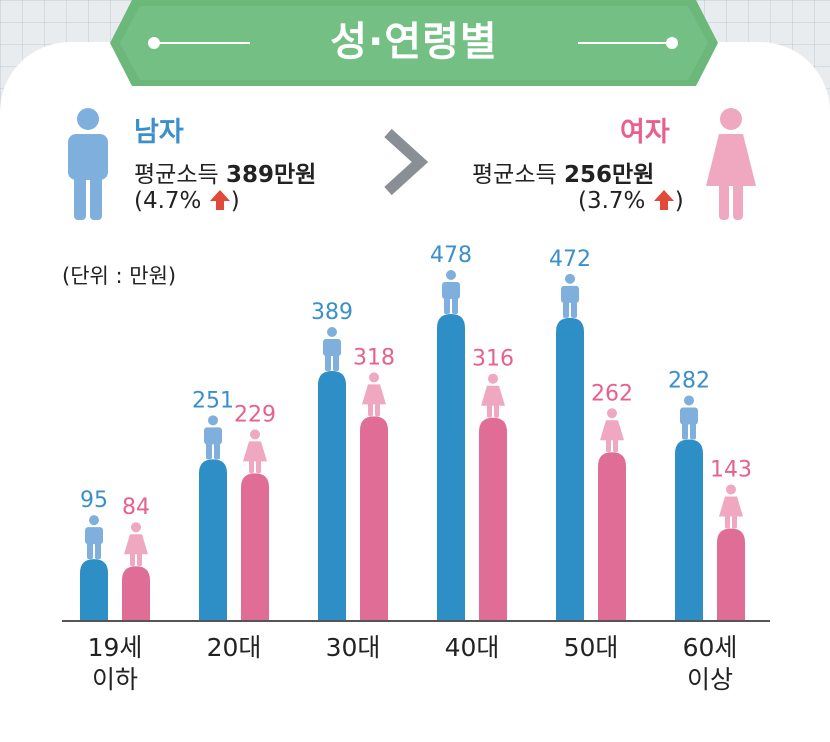 Image resolution: width=830 pixels, height=742 pixels. I want to click on unit-label: (단위 : 만원), so click(119, 276).